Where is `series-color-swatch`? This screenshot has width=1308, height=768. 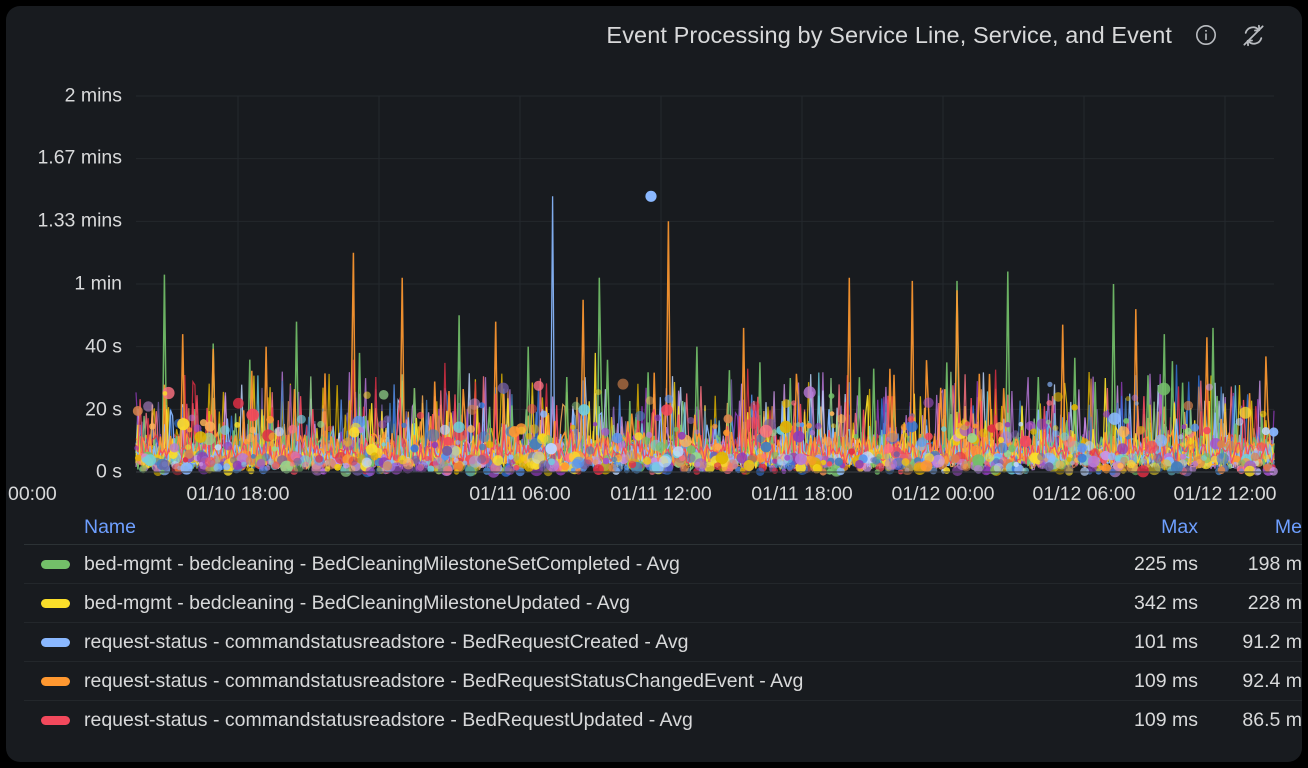
series-color-swatch is located at coordinates (55, 564).